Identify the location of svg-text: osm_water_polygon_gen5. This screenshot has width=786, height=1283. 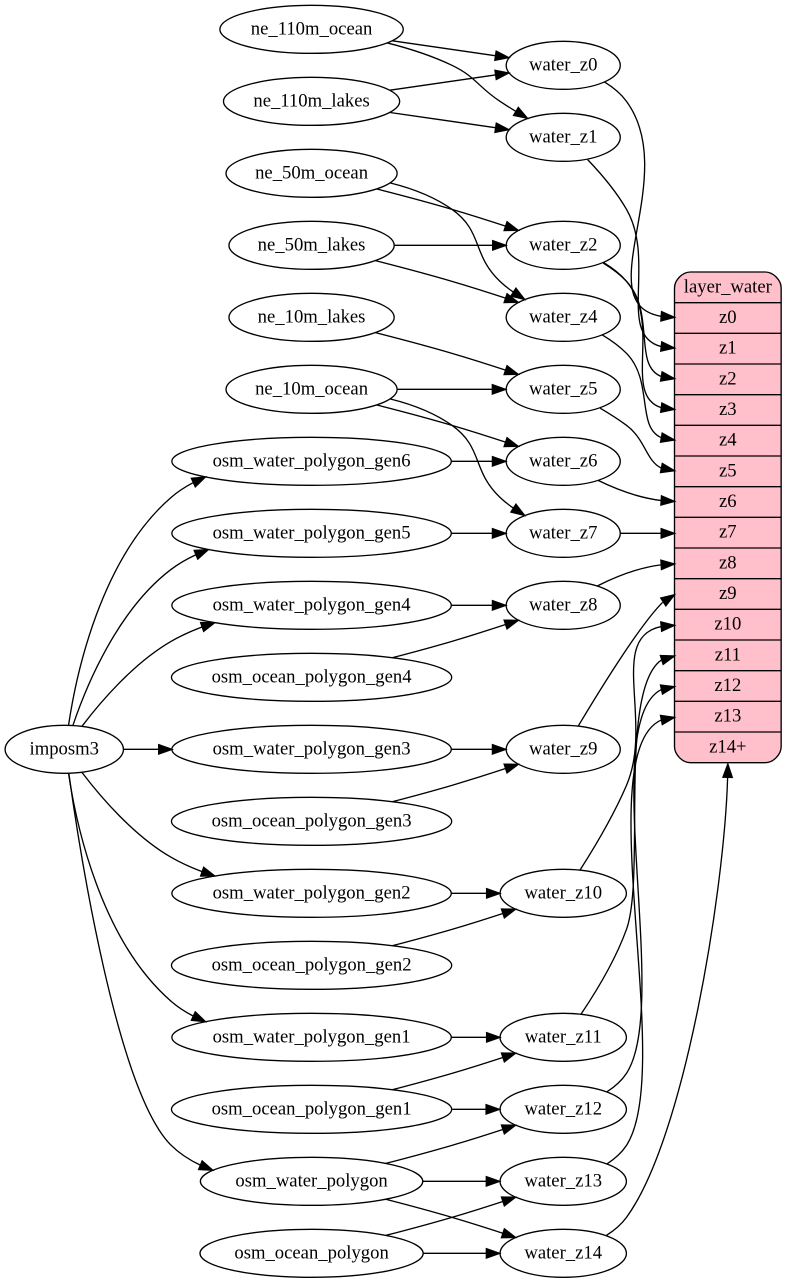
(312, 532).